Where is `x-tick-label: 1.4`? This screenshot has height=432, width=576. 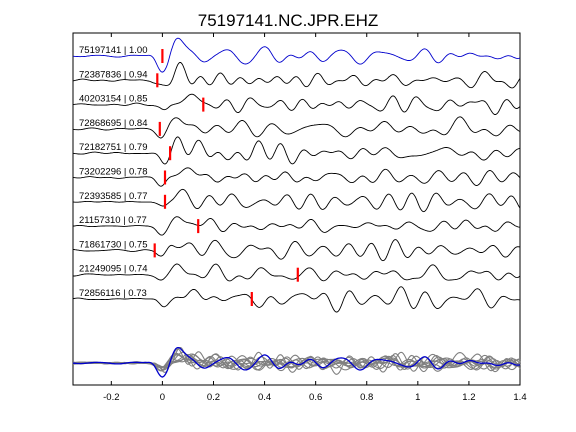
x-tick-label: 1.4 is located at coordinates (519, 397).